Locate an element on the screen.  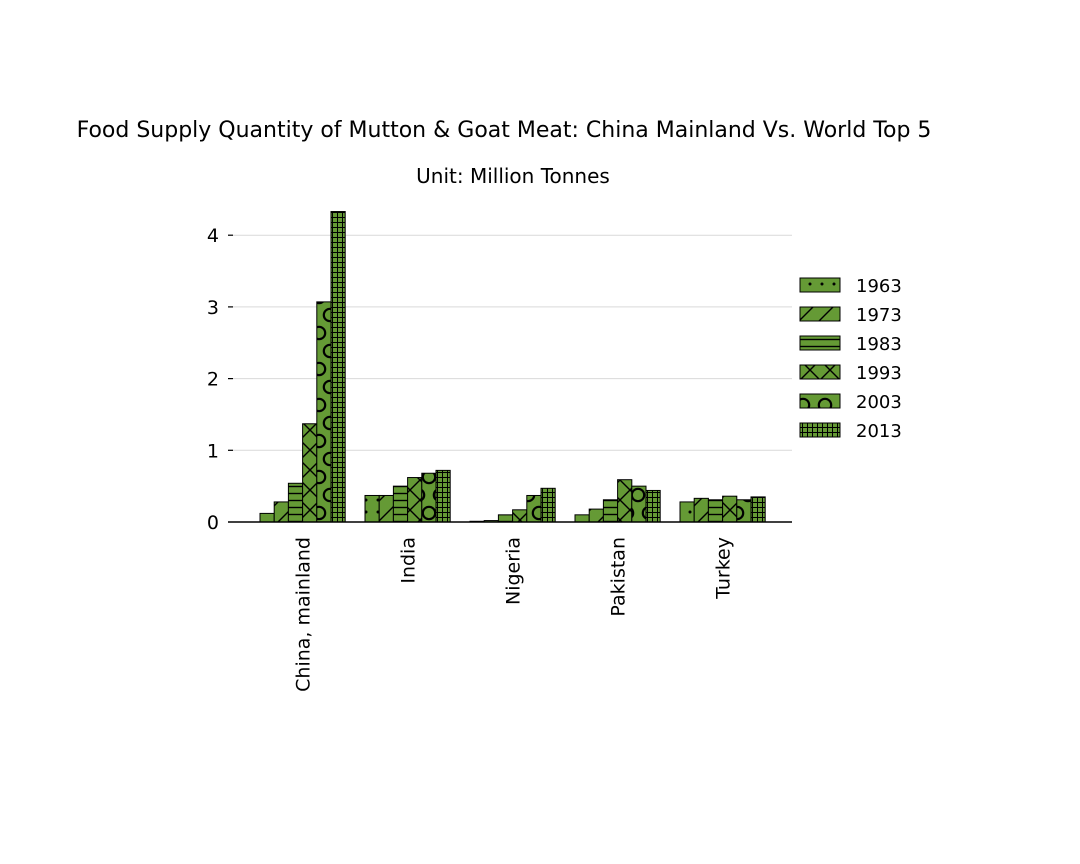
legend-label: 2003 is located at coordinates (879, 402).